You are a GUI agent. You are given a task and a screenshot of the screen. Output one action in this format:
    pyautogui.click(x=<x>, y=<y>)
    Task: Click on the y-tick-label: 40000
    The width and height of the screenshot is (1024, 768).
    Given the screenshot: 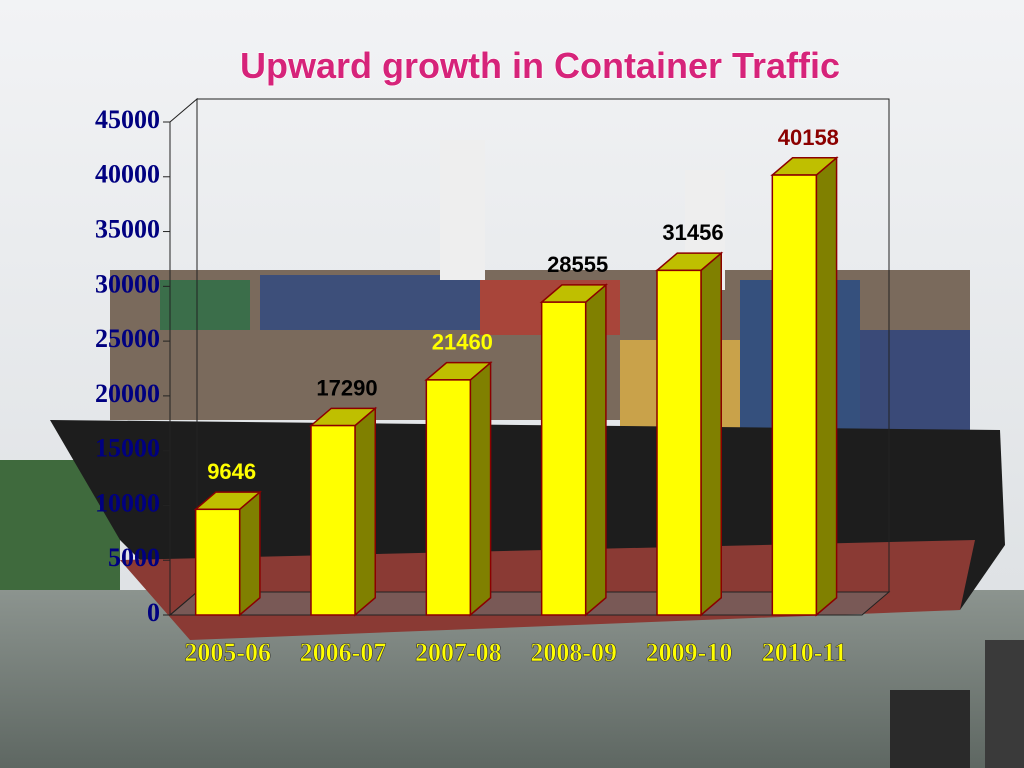 What is the action you would take?
    pyautogui.click(x=127, y=174)
    